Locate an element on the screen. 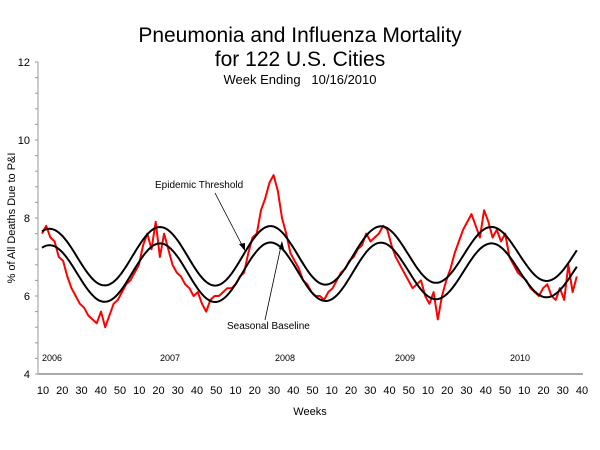 This screenshot has width=600, height=450. year-label: 2006 is located at coordinates (52, 358).